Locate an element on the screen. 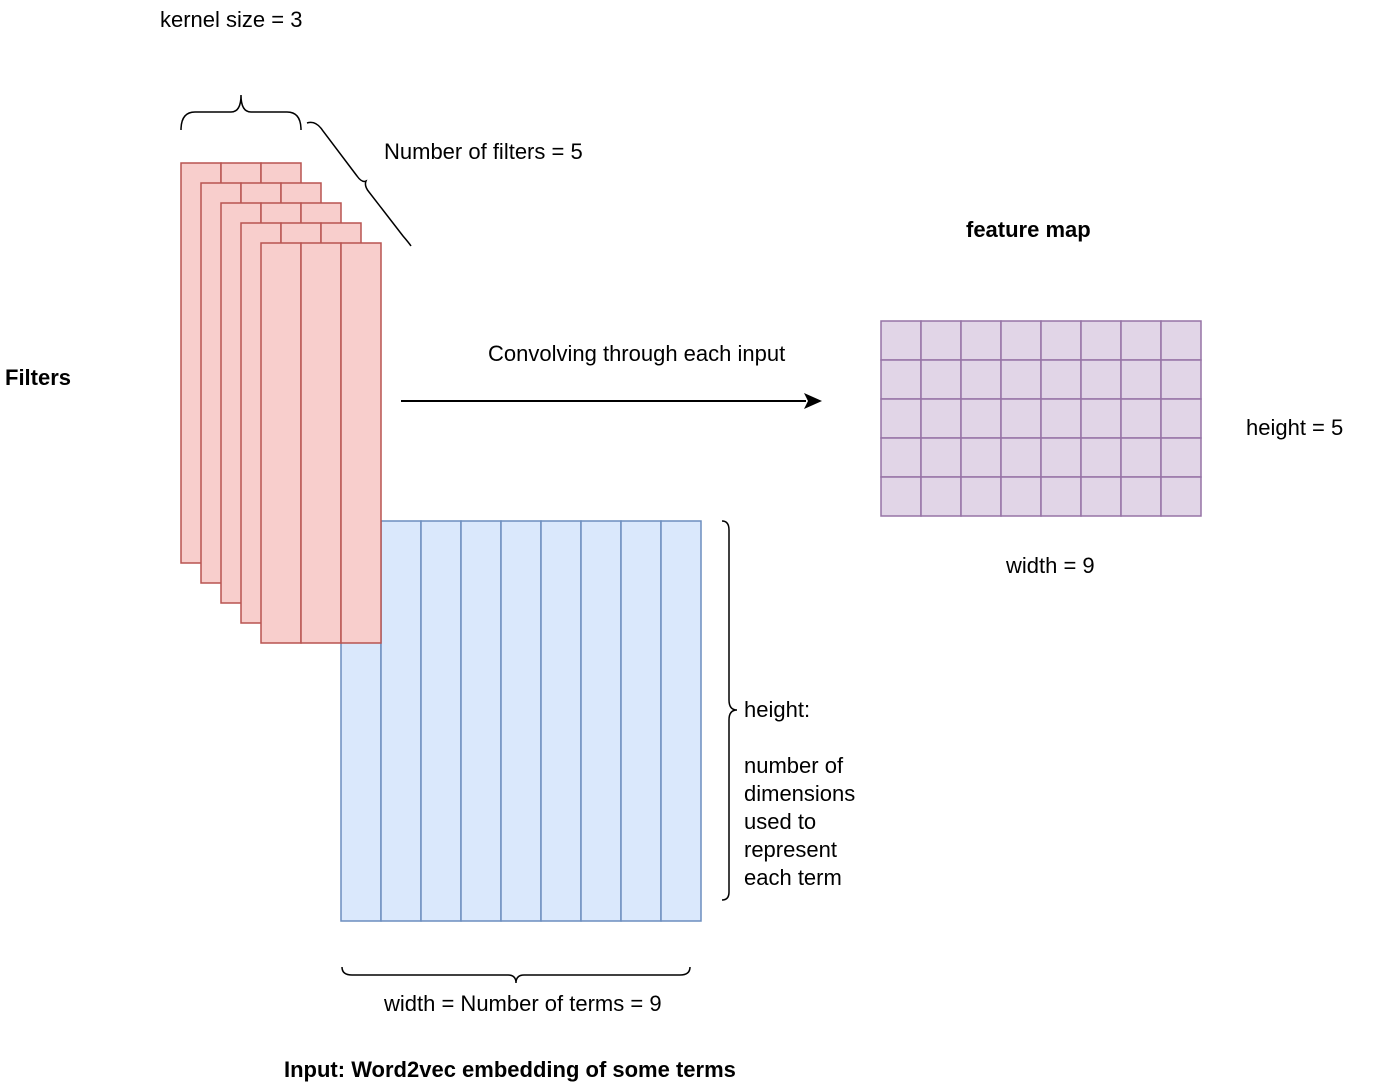 This screenshot has width=1384, height=1092. filters-label: Filters is located at coordinates (38, 377).